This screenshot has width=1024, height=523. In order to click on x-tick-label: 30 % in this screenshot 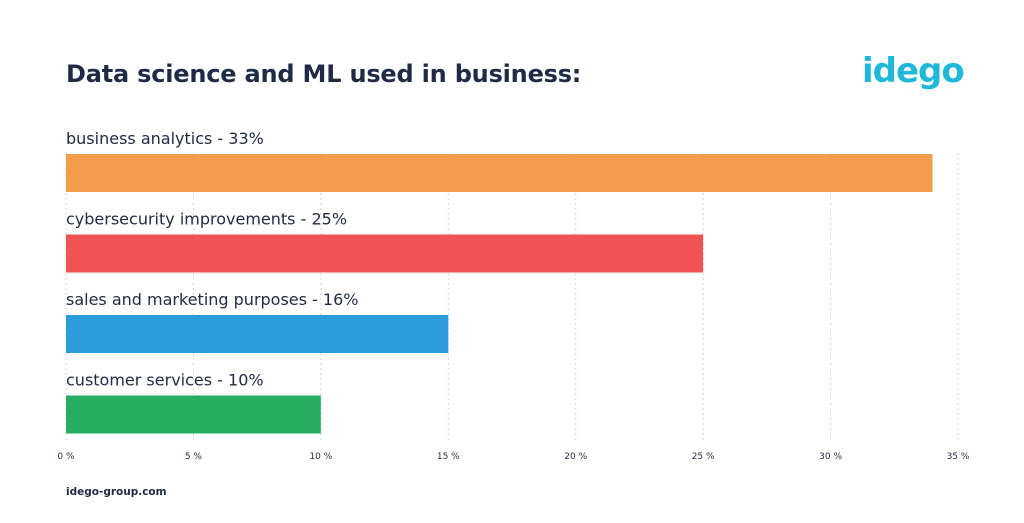, I will do `click(830, 457)`.